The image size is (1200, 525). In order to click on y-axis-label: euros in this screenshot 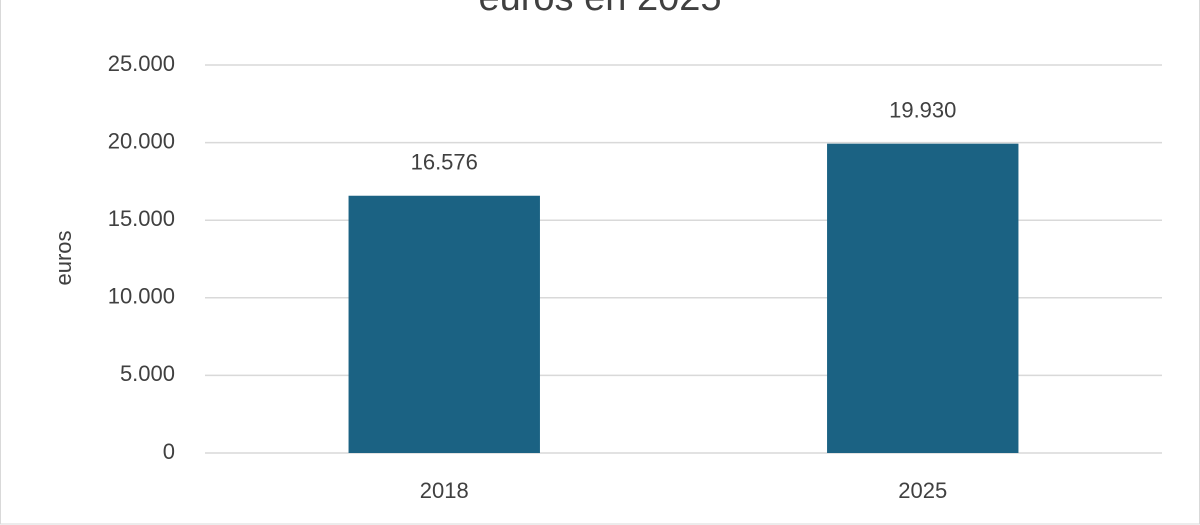, I will do `click(63, 257)`.